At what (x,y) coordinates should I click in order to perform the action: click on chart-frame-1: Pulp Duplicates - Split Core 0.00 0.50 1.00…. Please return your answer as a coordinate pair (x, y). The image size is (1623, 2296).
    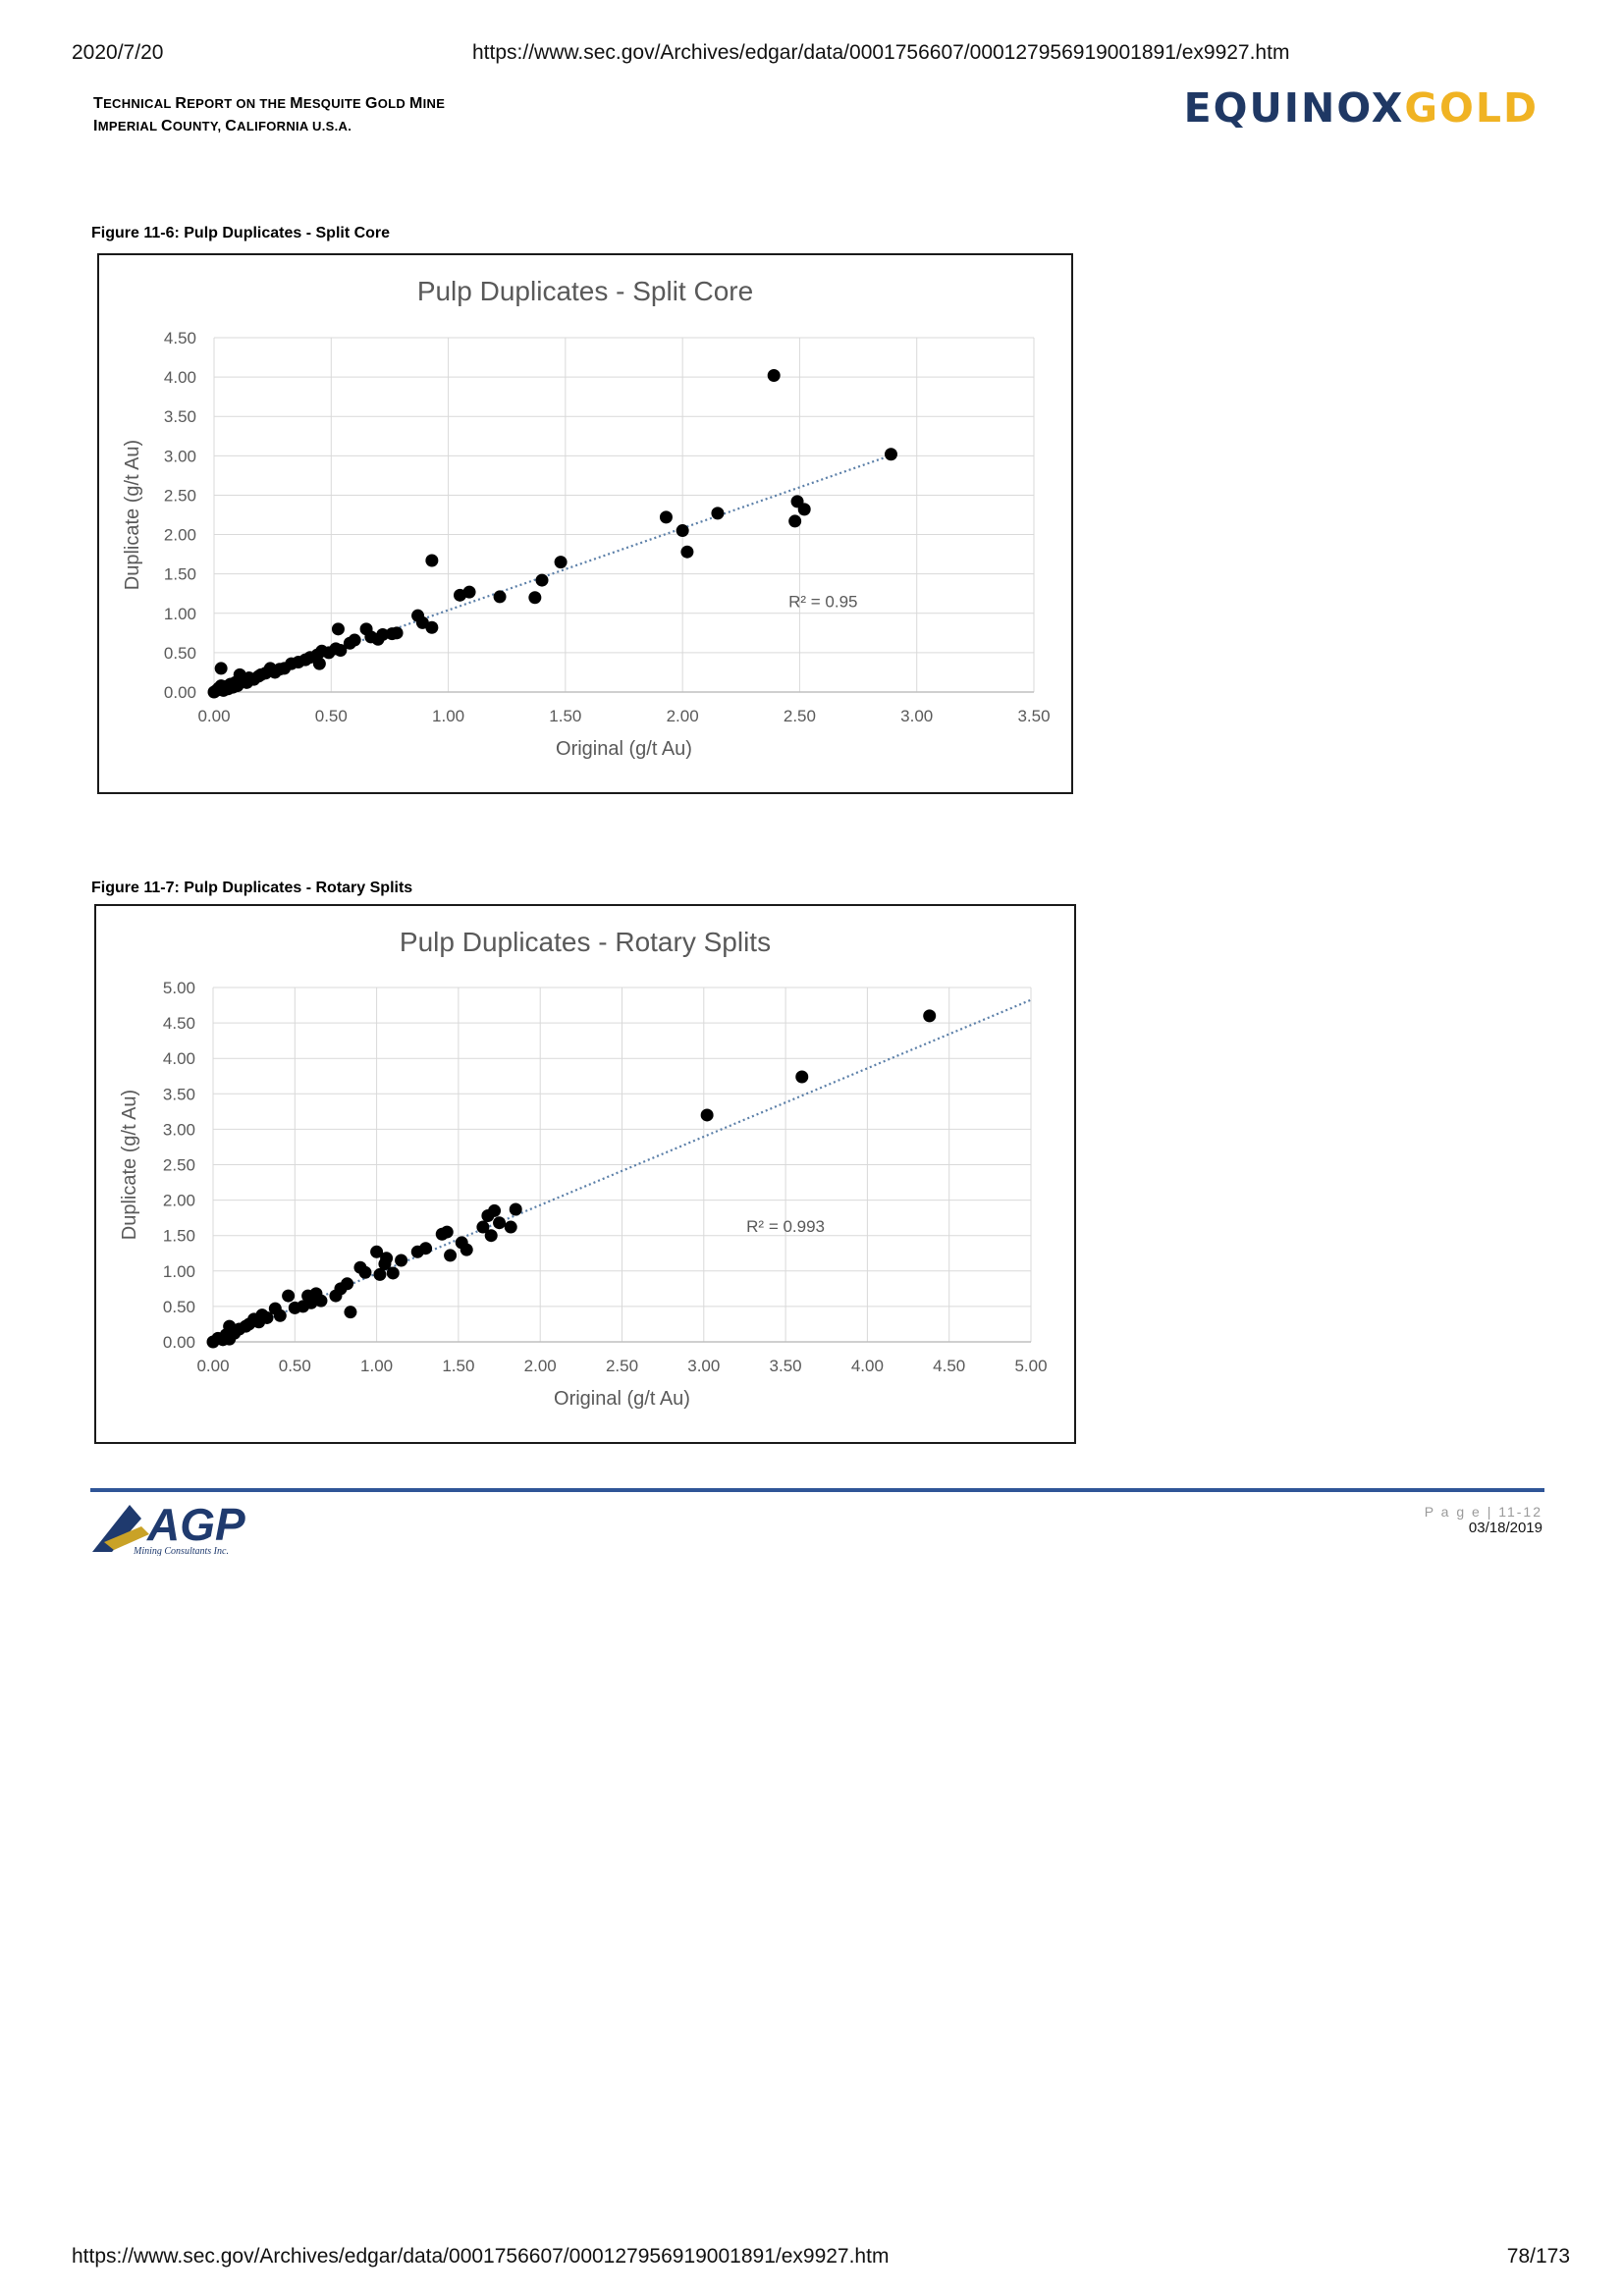
    Looking at the image, I should click on (585, 523).